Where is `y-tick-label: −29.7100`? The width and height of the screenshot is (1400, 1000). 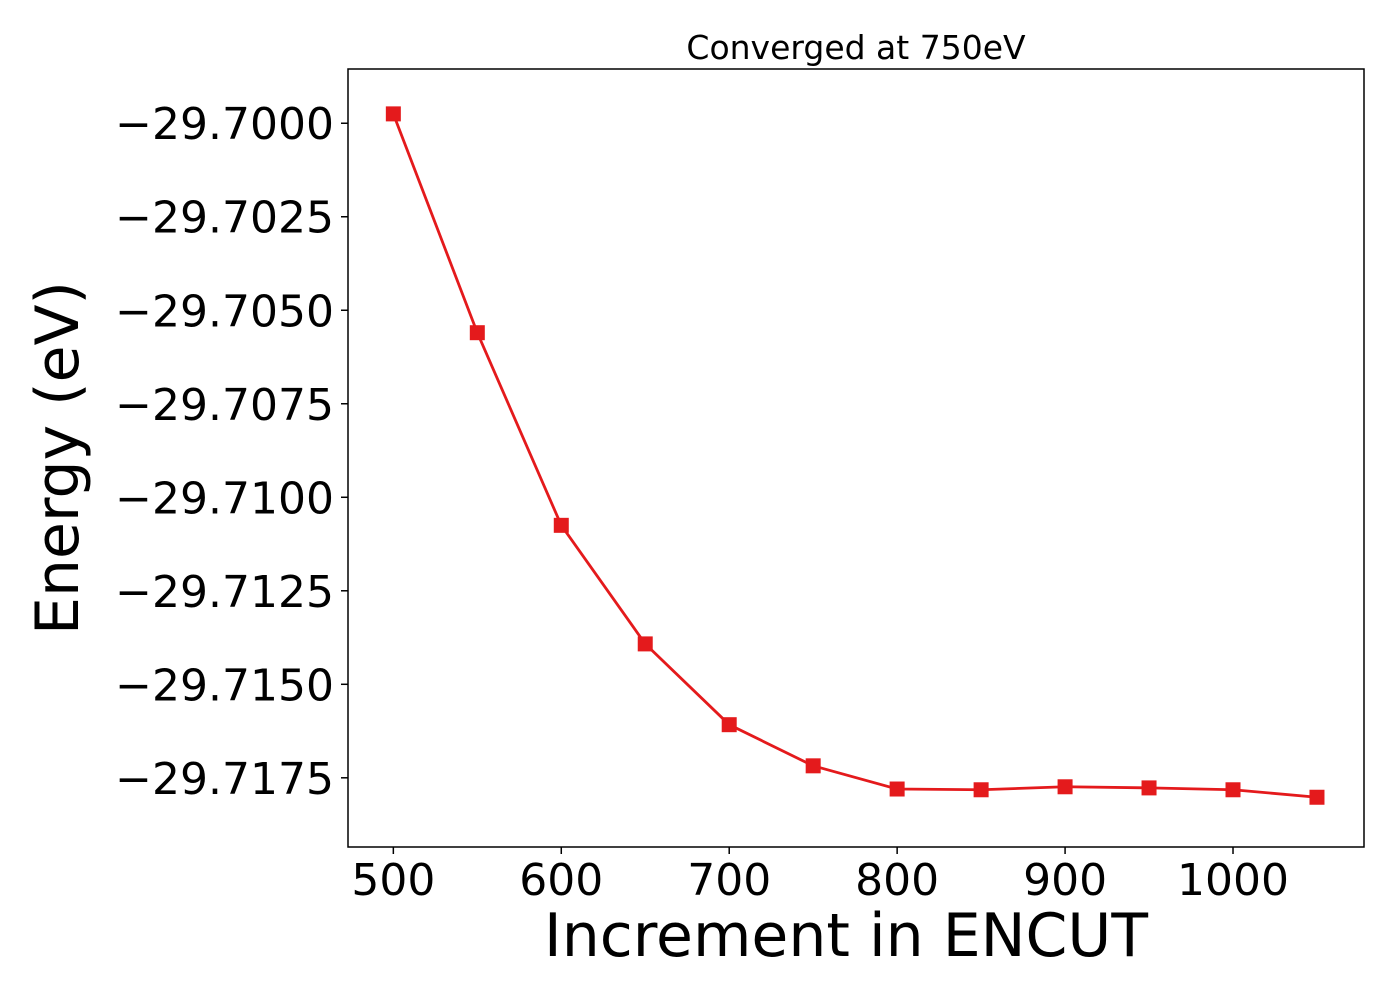 y-tick-label: −29.7100 is located at coordinates (224, 498).